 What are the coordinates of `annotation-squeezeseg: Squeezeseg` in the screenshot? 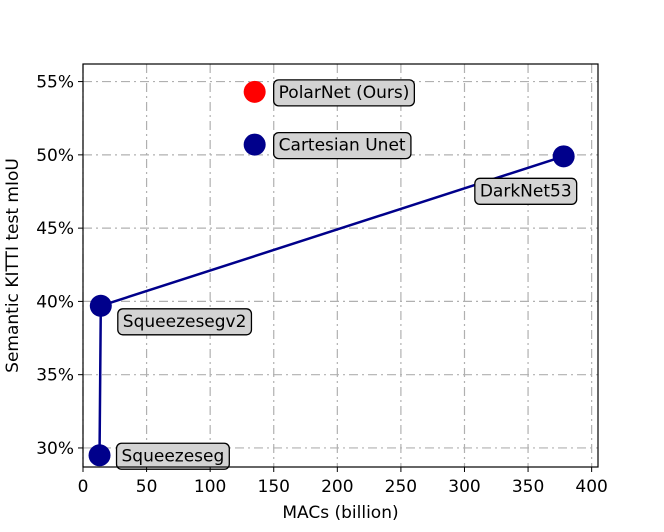 It's located at (172, 456).